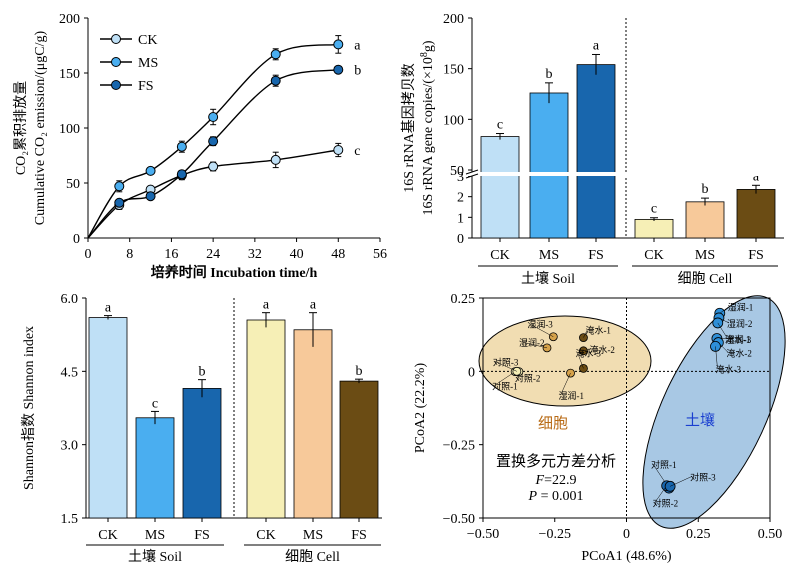 The image size is (800, 566). I want to click on y-tick-label: 3, so click(460, 177).